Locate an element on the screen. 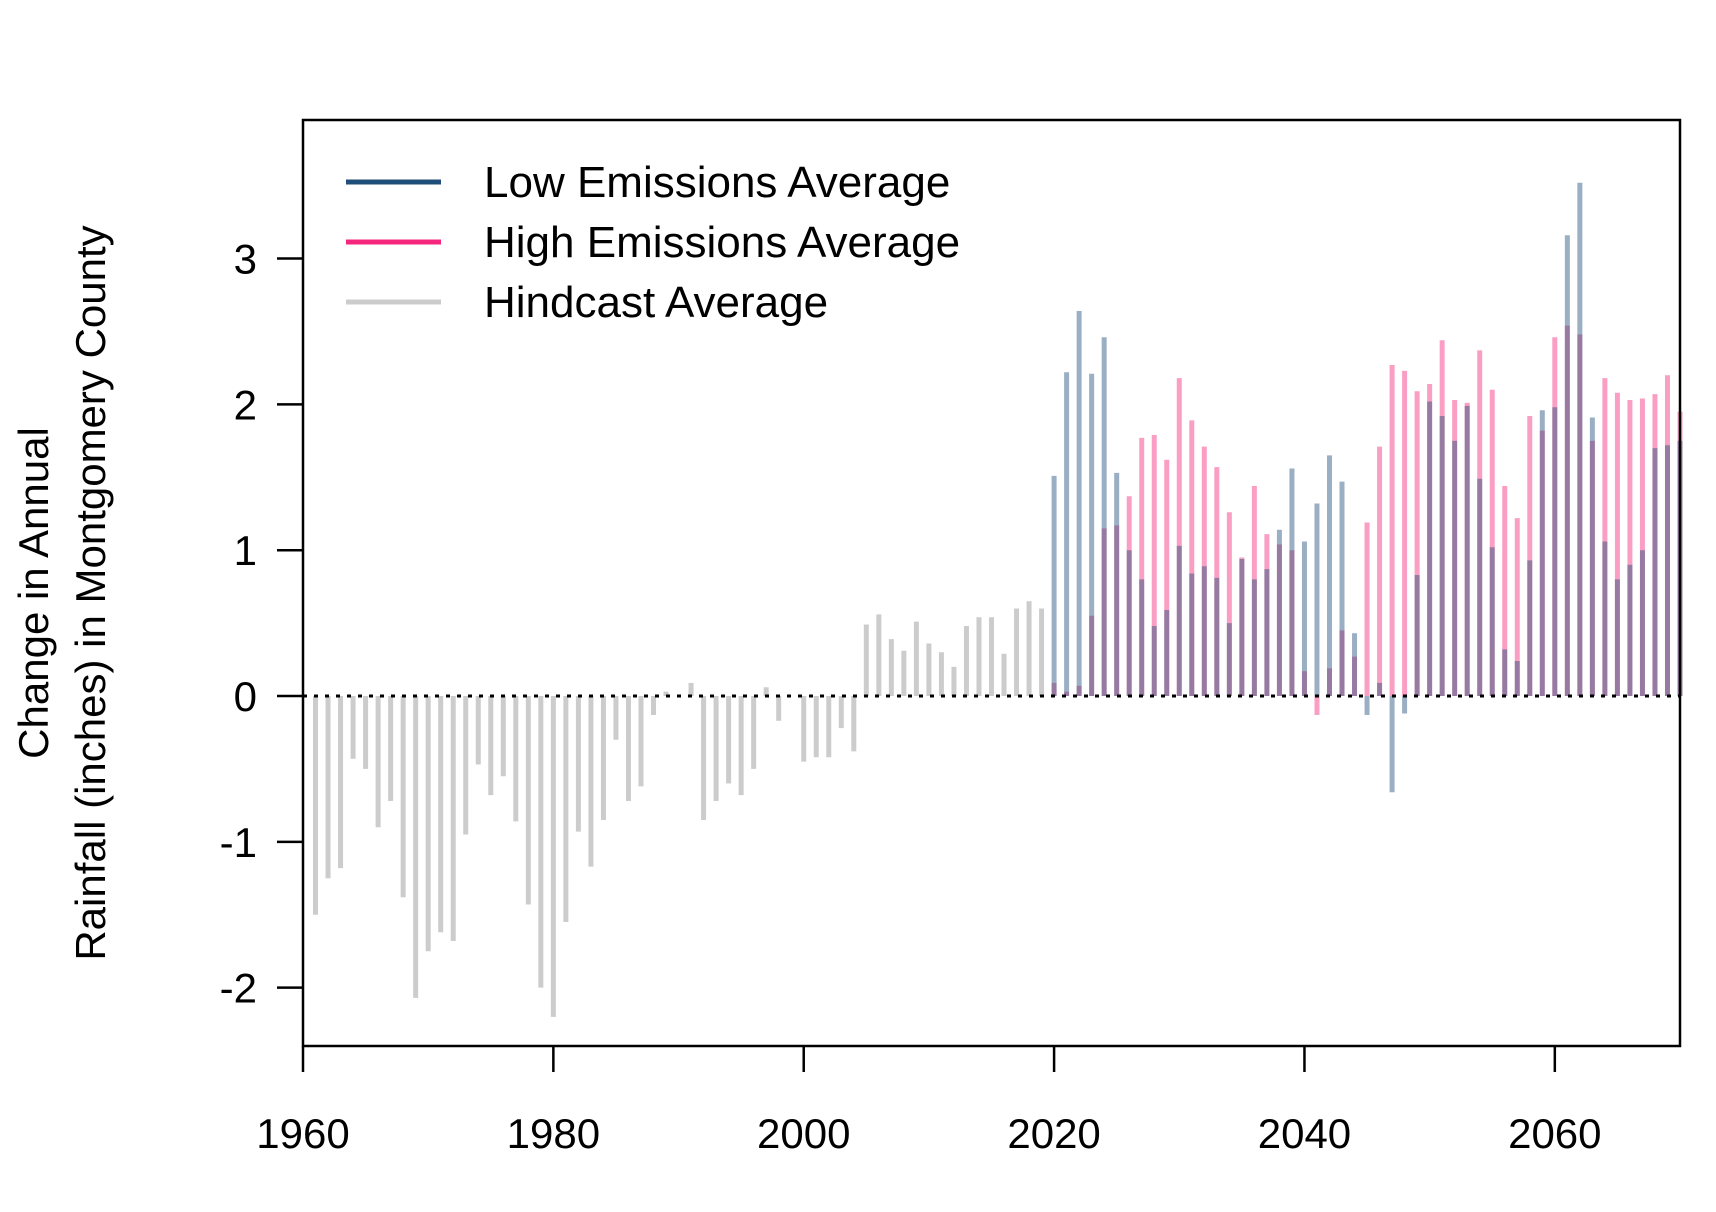 The width and height of the screenshot is (1716, 1212). y-tick-label-3: 3 is located at coordinates (245, 259).